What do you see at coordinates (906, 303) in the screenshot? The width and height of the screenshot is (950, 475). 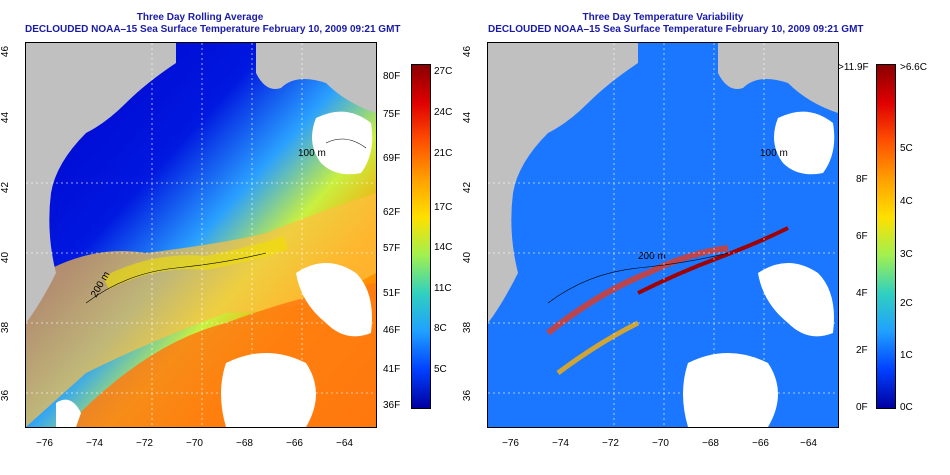 I see `right-cb-c-4: 2C` at bounding box center [906, 303].